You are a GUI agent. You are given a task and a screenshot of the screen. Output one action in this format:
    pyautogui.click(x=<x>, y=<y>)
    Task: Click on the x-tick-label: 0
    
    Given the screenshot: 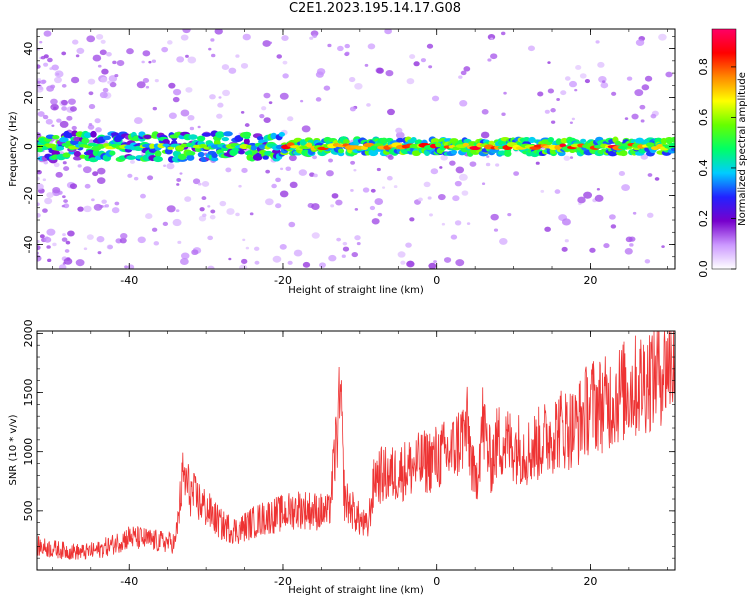 What is the action you would take?
    pyautogui.click(x=436, y=280)
    